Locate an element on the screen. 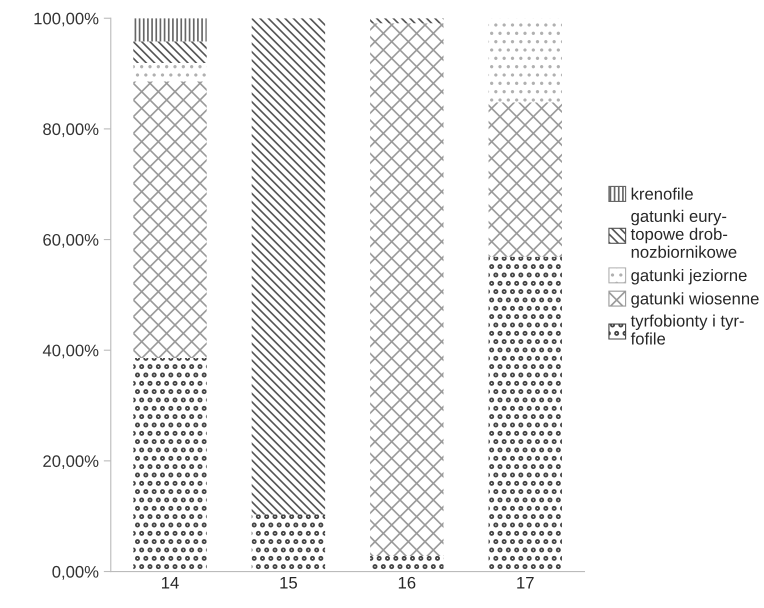  x-tick-label: 14 is located at coordinates (170, 582).